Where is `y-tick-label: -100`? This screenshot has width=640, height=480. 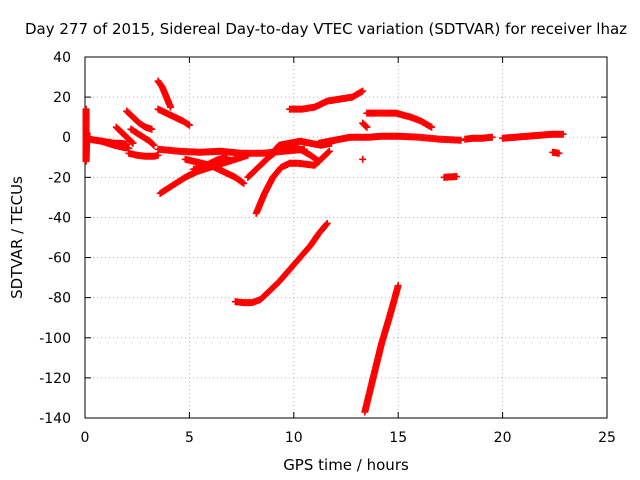
y-tick-label: -100 is located at coordinates (55, 339).